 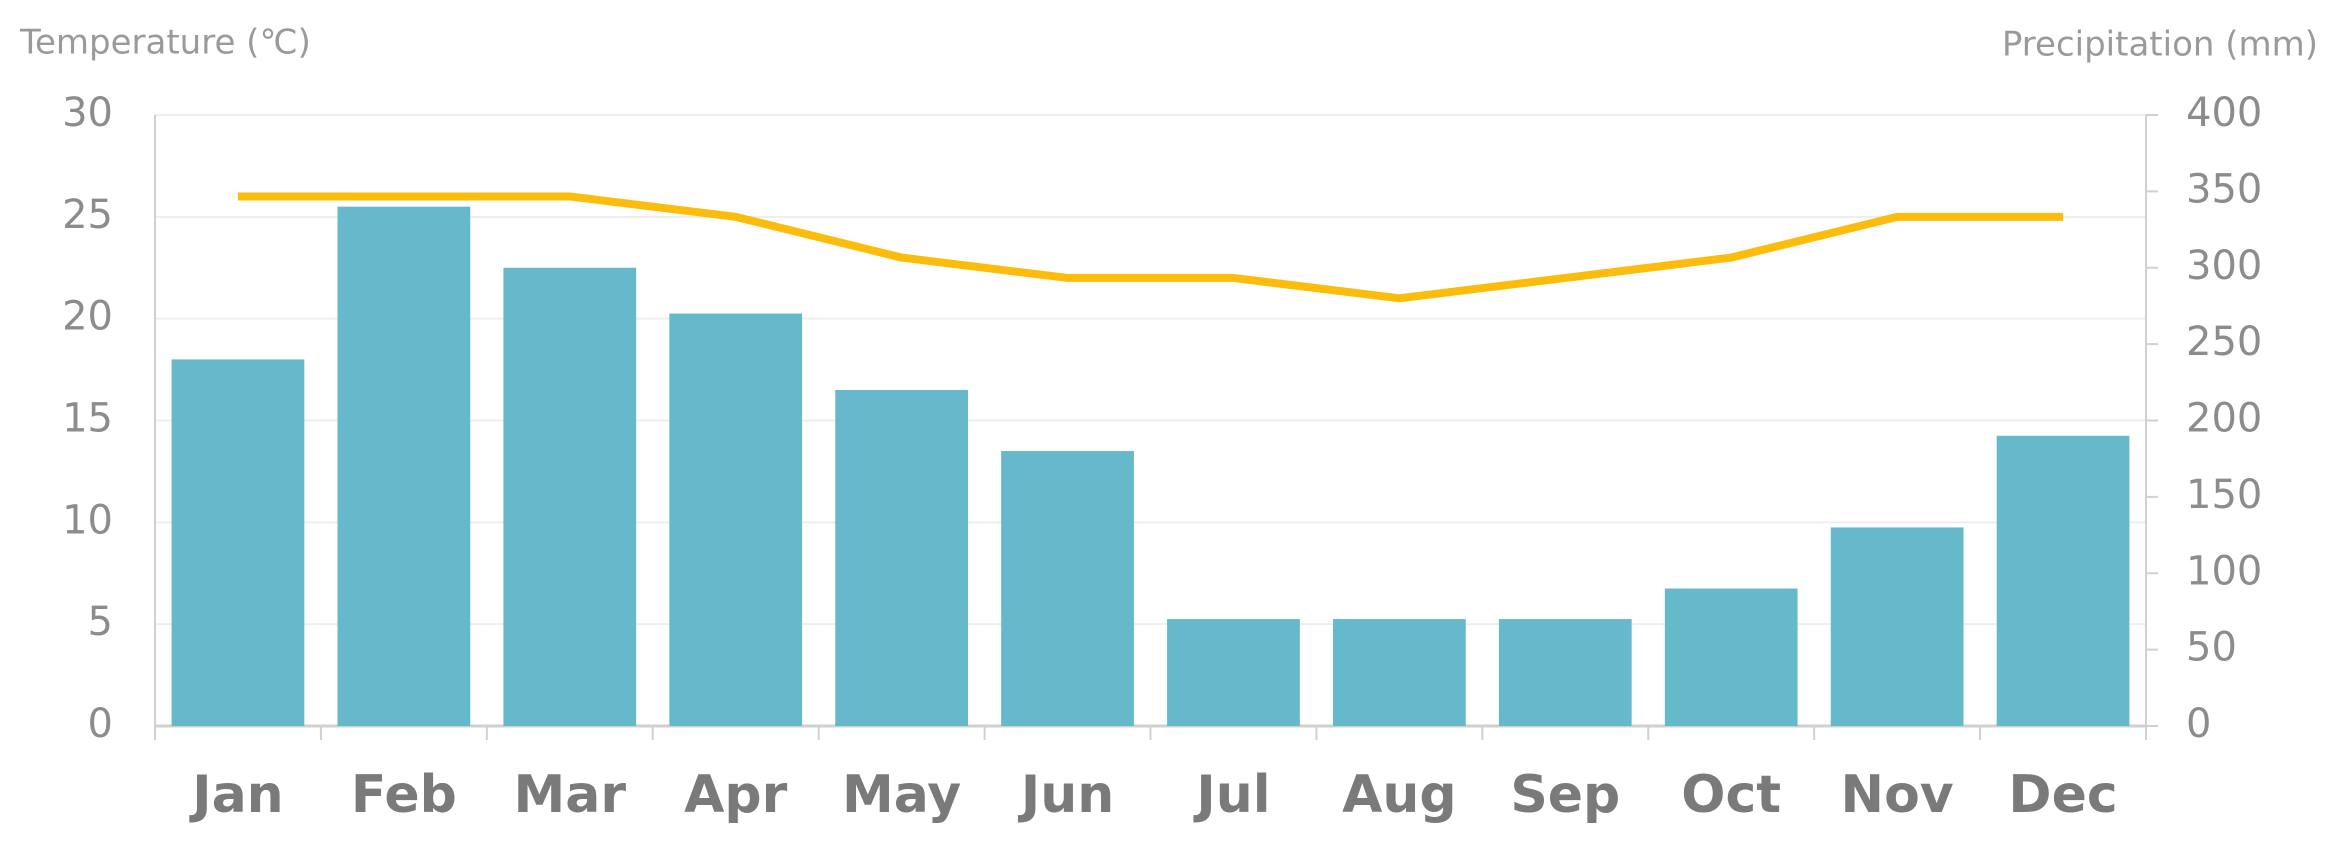 I want to click on x-tick-label: Dec, so click(x=2062, y=795).